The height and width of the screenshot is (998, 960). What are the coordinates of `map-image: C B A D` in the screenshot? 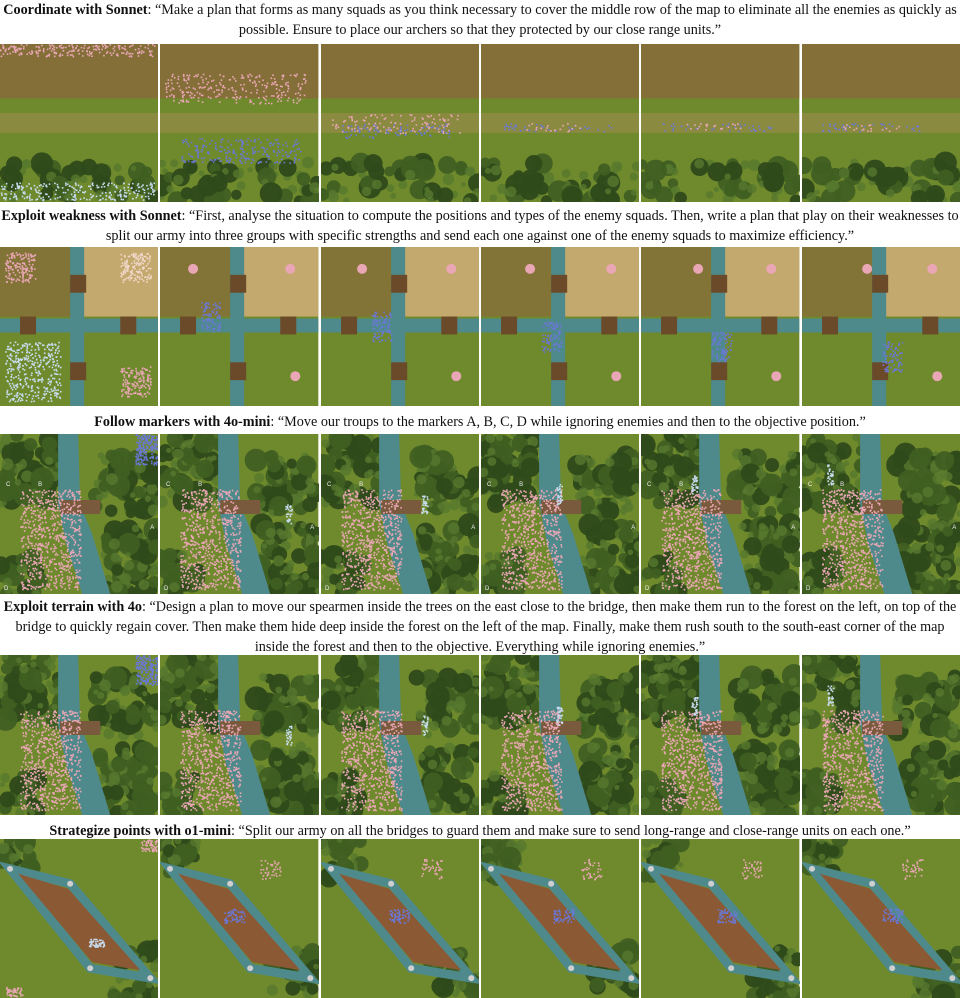 It's located at (79, 514).